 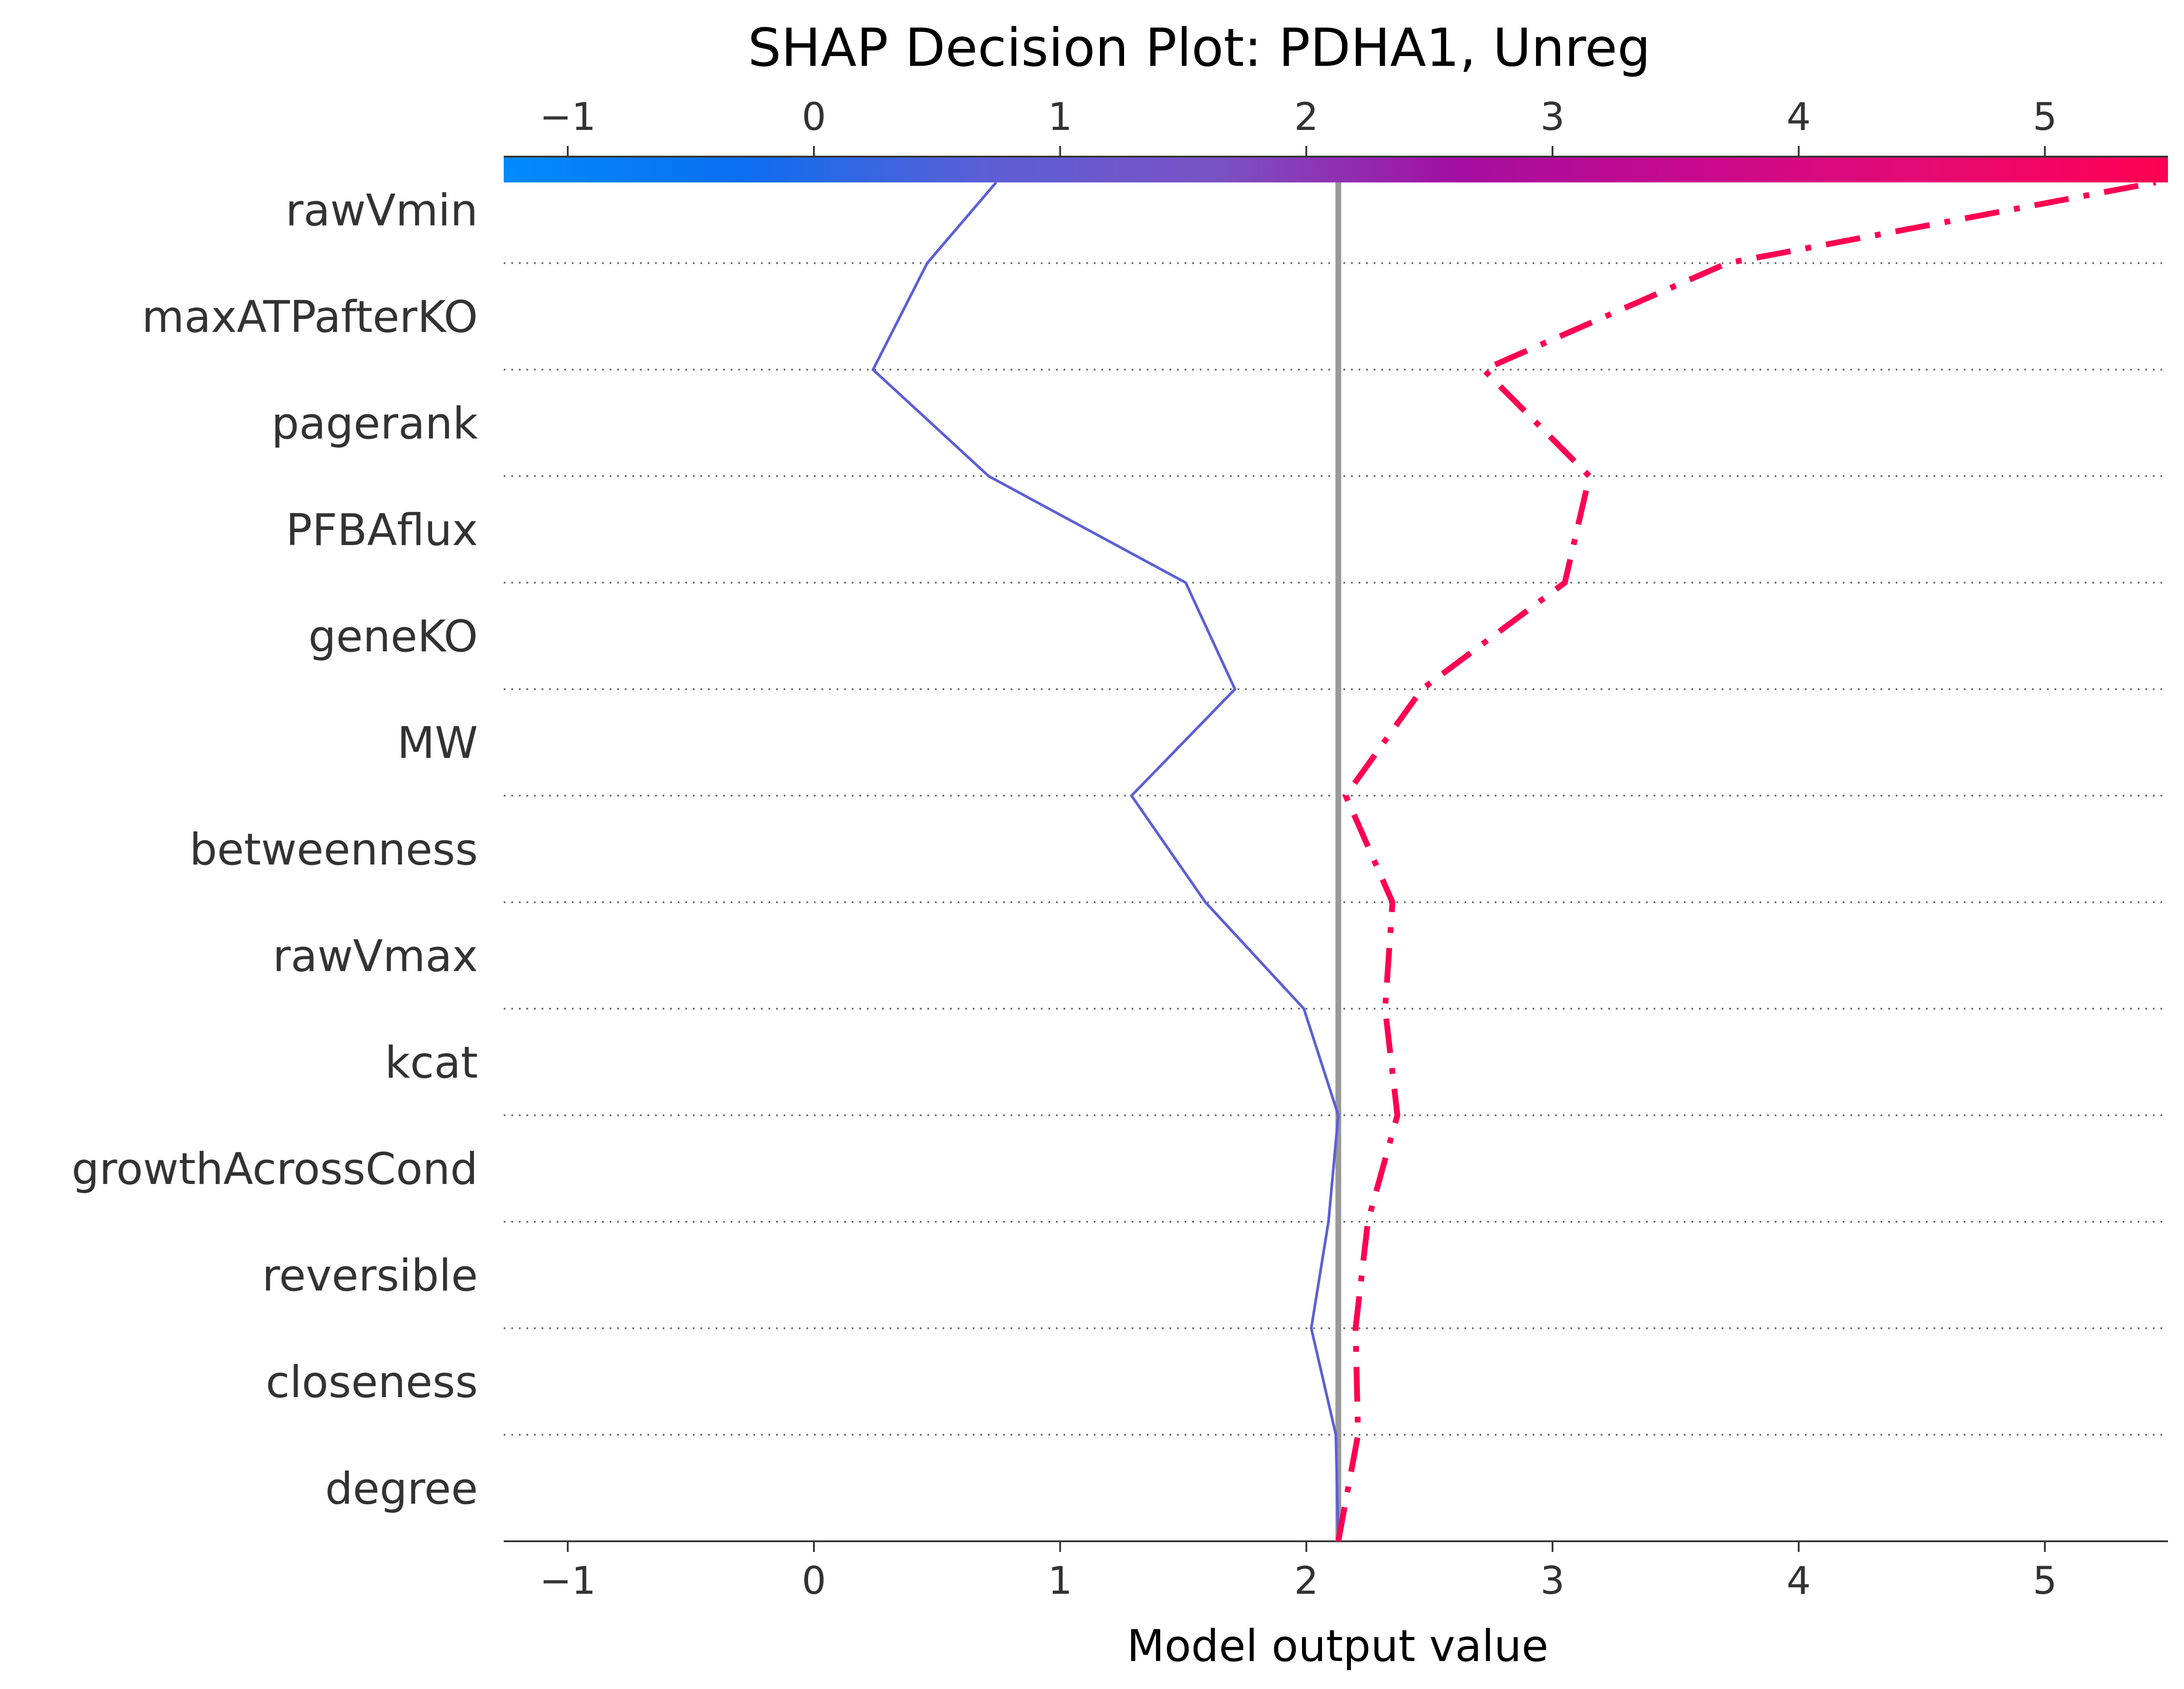 I want to click on bottom-tick-label-0: 0, so click(x=814, y=1581).